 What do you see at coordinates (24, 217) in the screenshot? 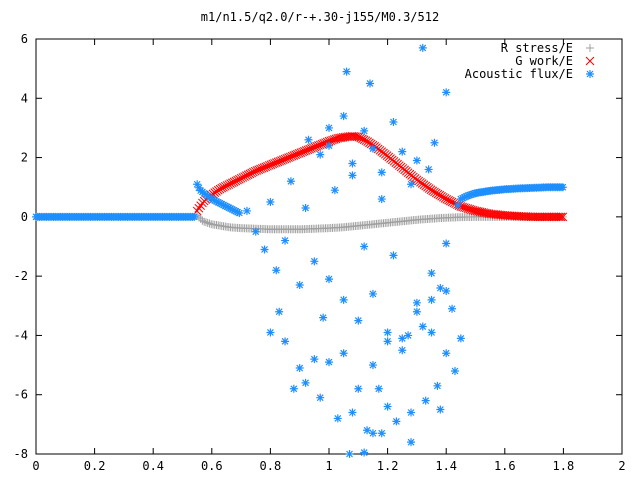
I see `y-tick-label: 0` at bounding box center [24, 217].